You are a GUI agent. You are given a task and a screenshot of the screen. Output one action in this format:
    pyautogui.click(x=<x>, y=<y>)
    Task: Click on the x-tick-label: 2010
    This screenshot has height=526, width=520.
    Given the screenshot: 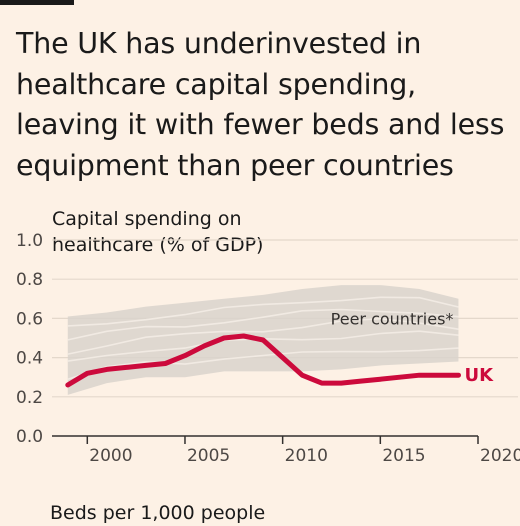 What is the action you would take?
    pyautogui.click(x=306, y=456)
    